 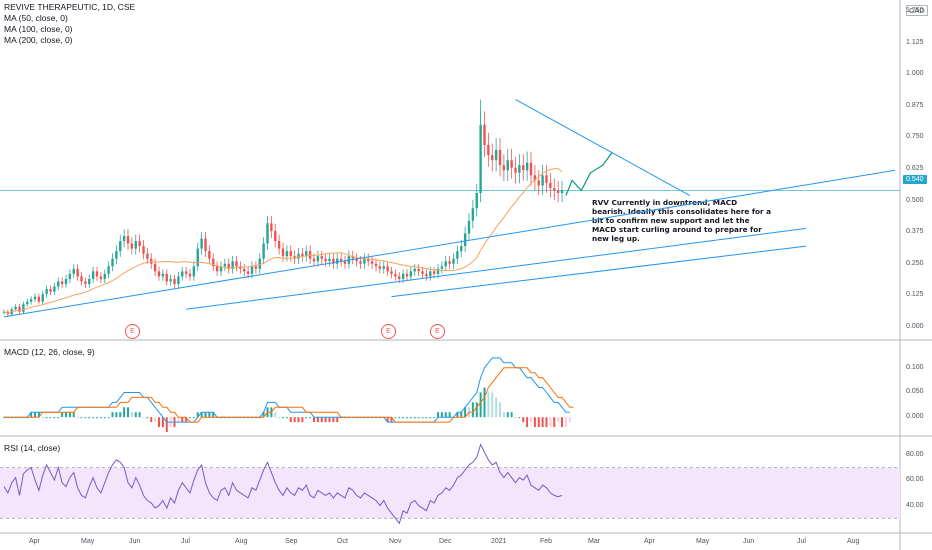 What do you see at coordinates (915, 232) in the screenshot?
I see `price-tick-label: 0.375` at bounding box center [915, 232].